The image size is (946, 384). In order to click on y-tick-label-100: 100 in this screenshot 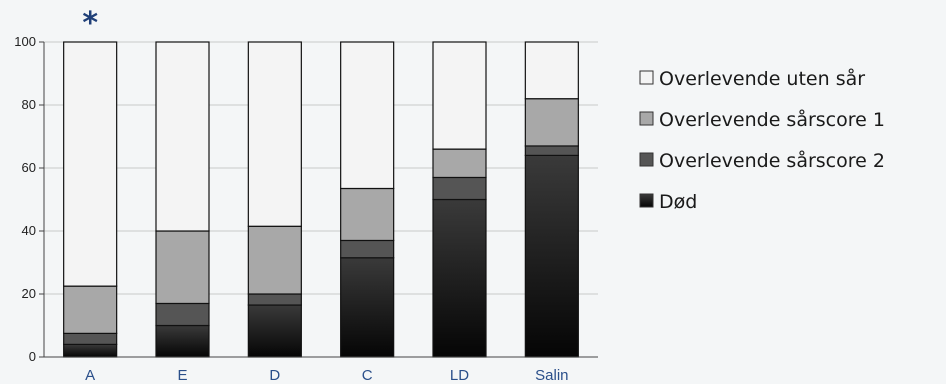, I will do `click(25, 41)`.